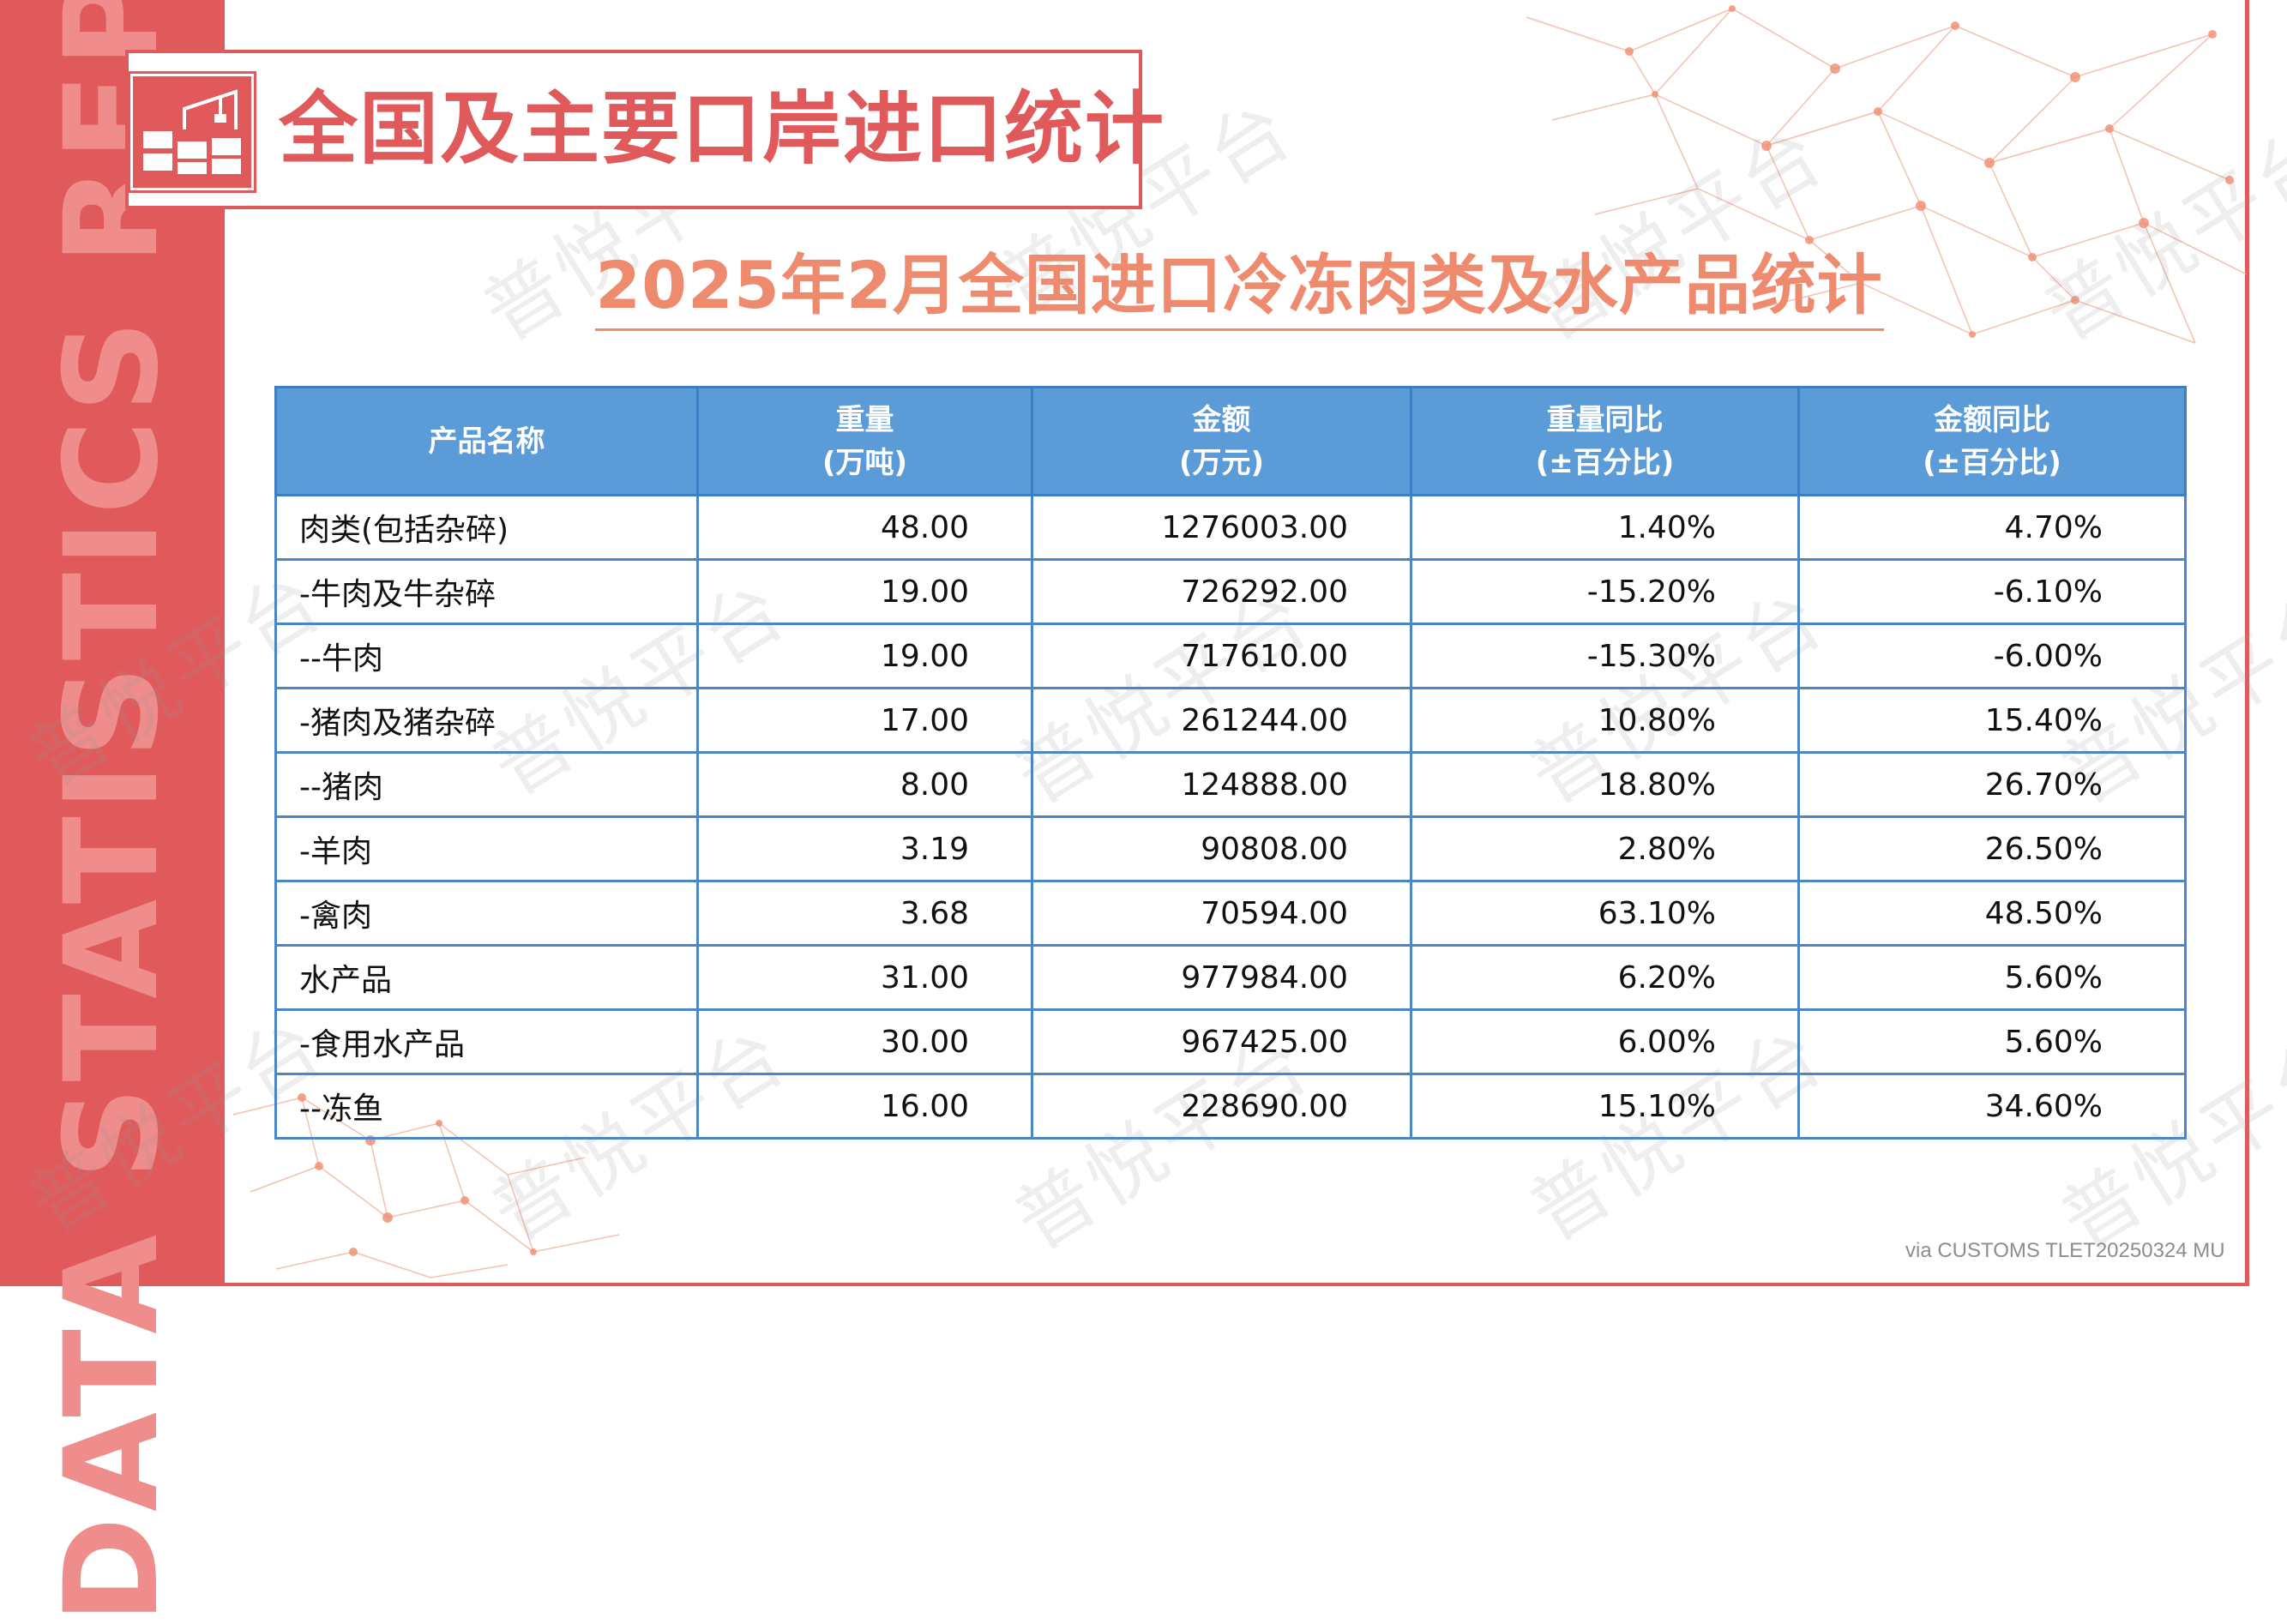 This screenshot has height=1624, width=2287. What do you see at coordinates (1221, 913) in the screenshot?
I see `cell-amount: 70594.00` at bounding box center [1221, 913].